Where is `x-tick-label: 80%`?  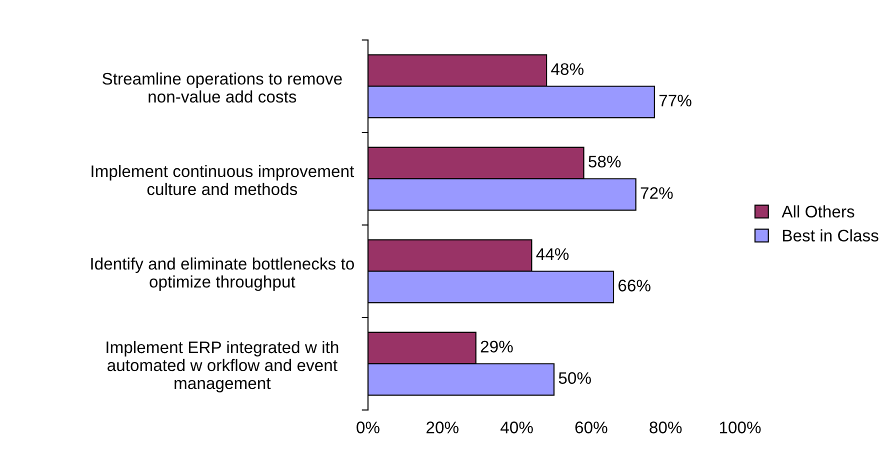 x-tick-label: 80% is located at coordinates (666, 428).